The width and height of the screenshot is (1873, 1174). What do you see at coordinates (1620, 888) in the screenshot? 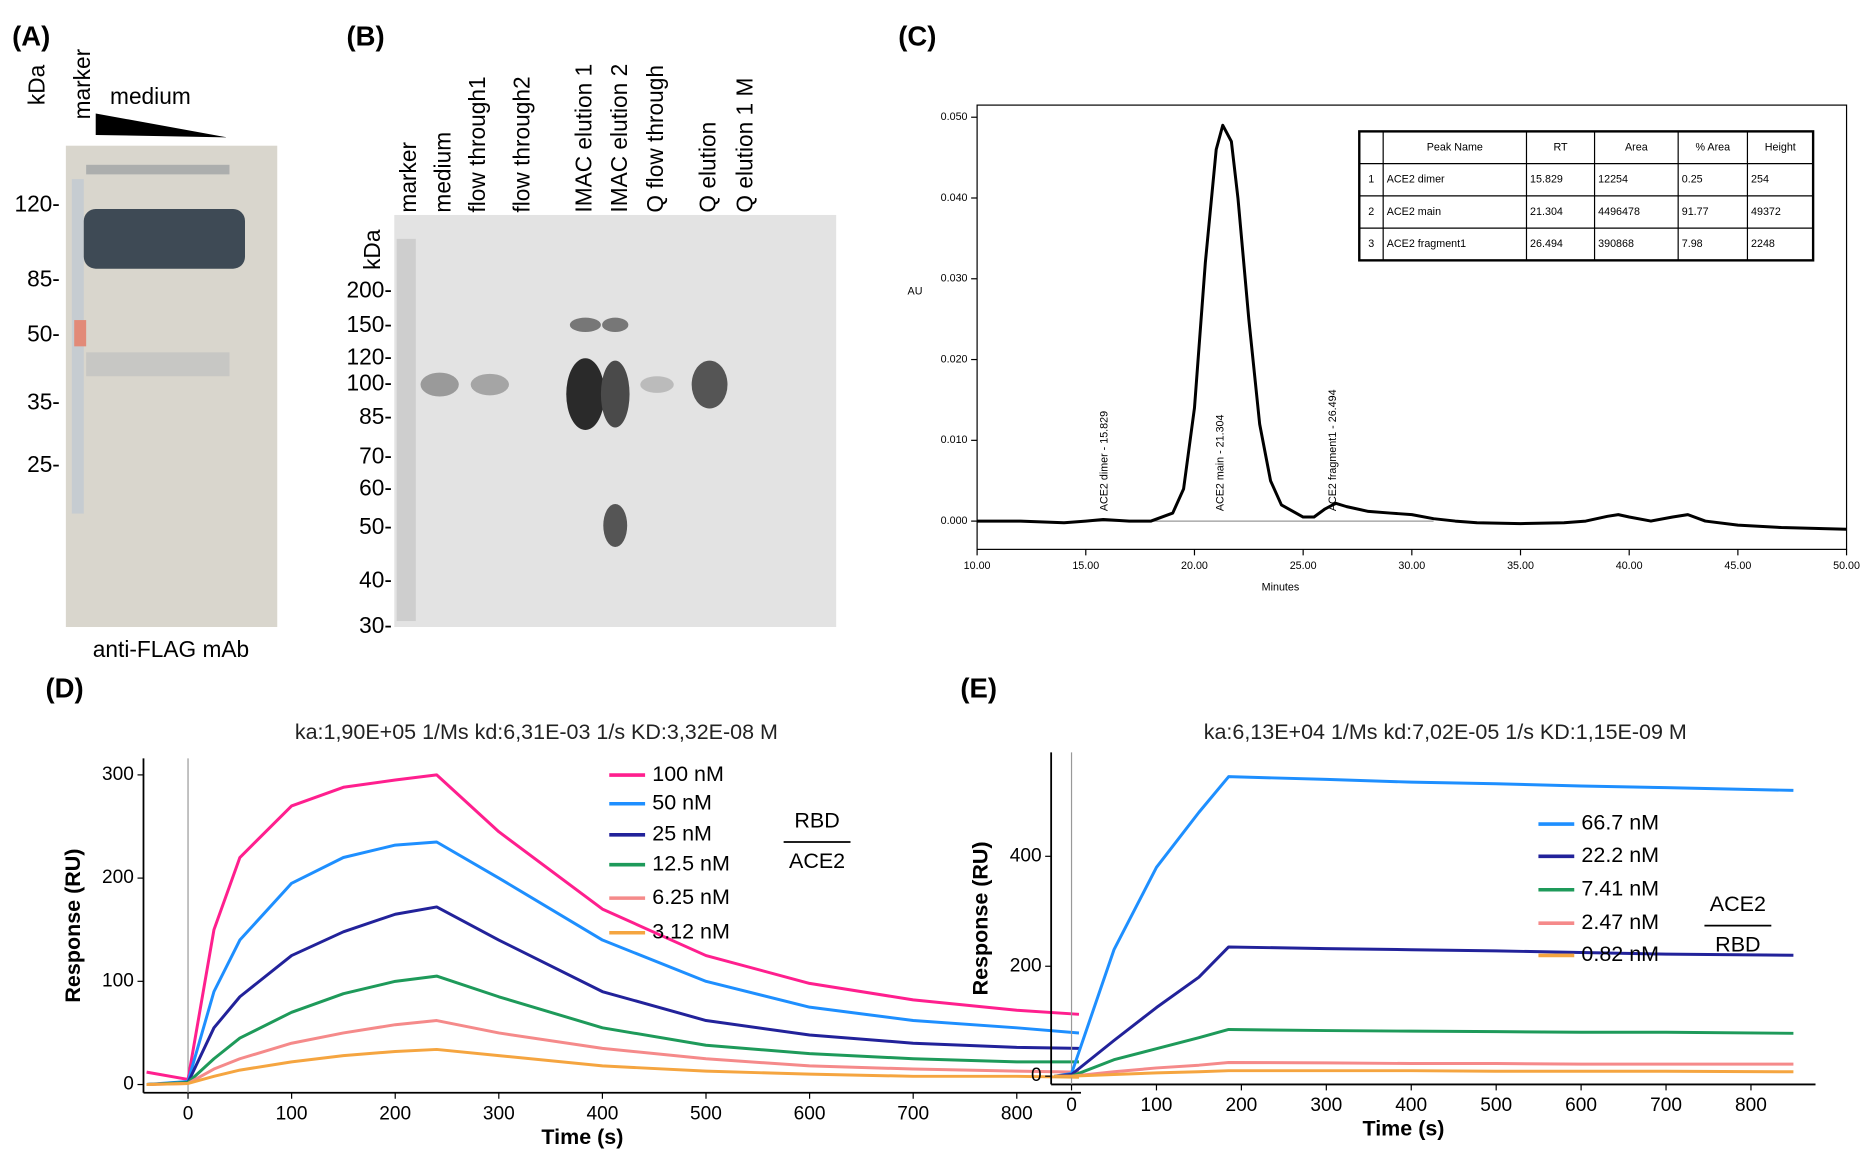
I see `legend-label: 7.41 nM` at bounding box center [1620, 888].